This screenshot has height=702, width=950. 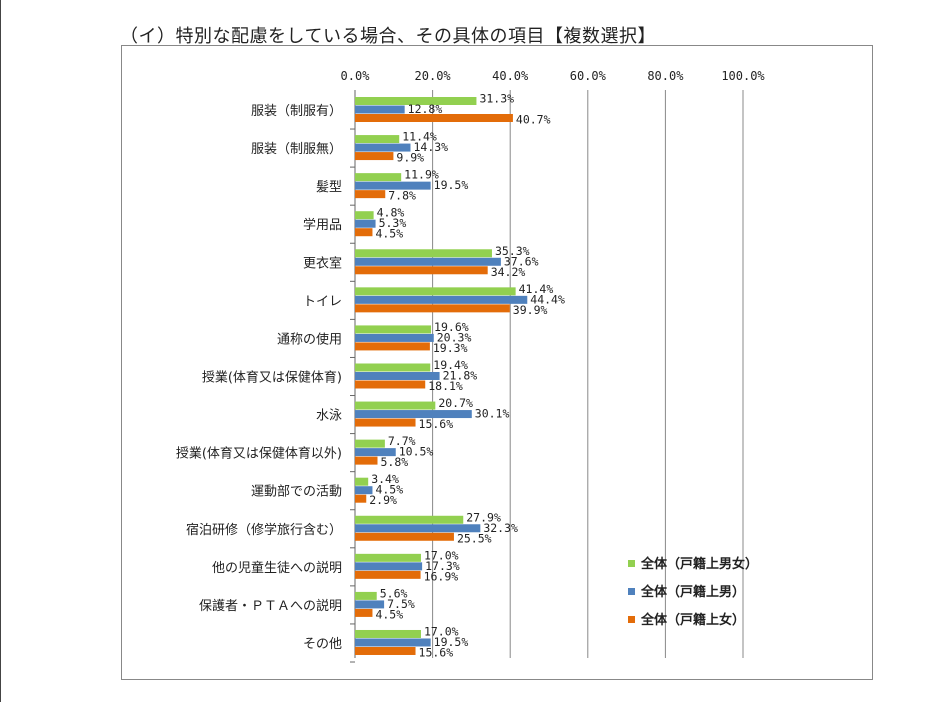 I want to click on category-label: 授業(体育又は保健体育以外), so click(x=259, y=454).